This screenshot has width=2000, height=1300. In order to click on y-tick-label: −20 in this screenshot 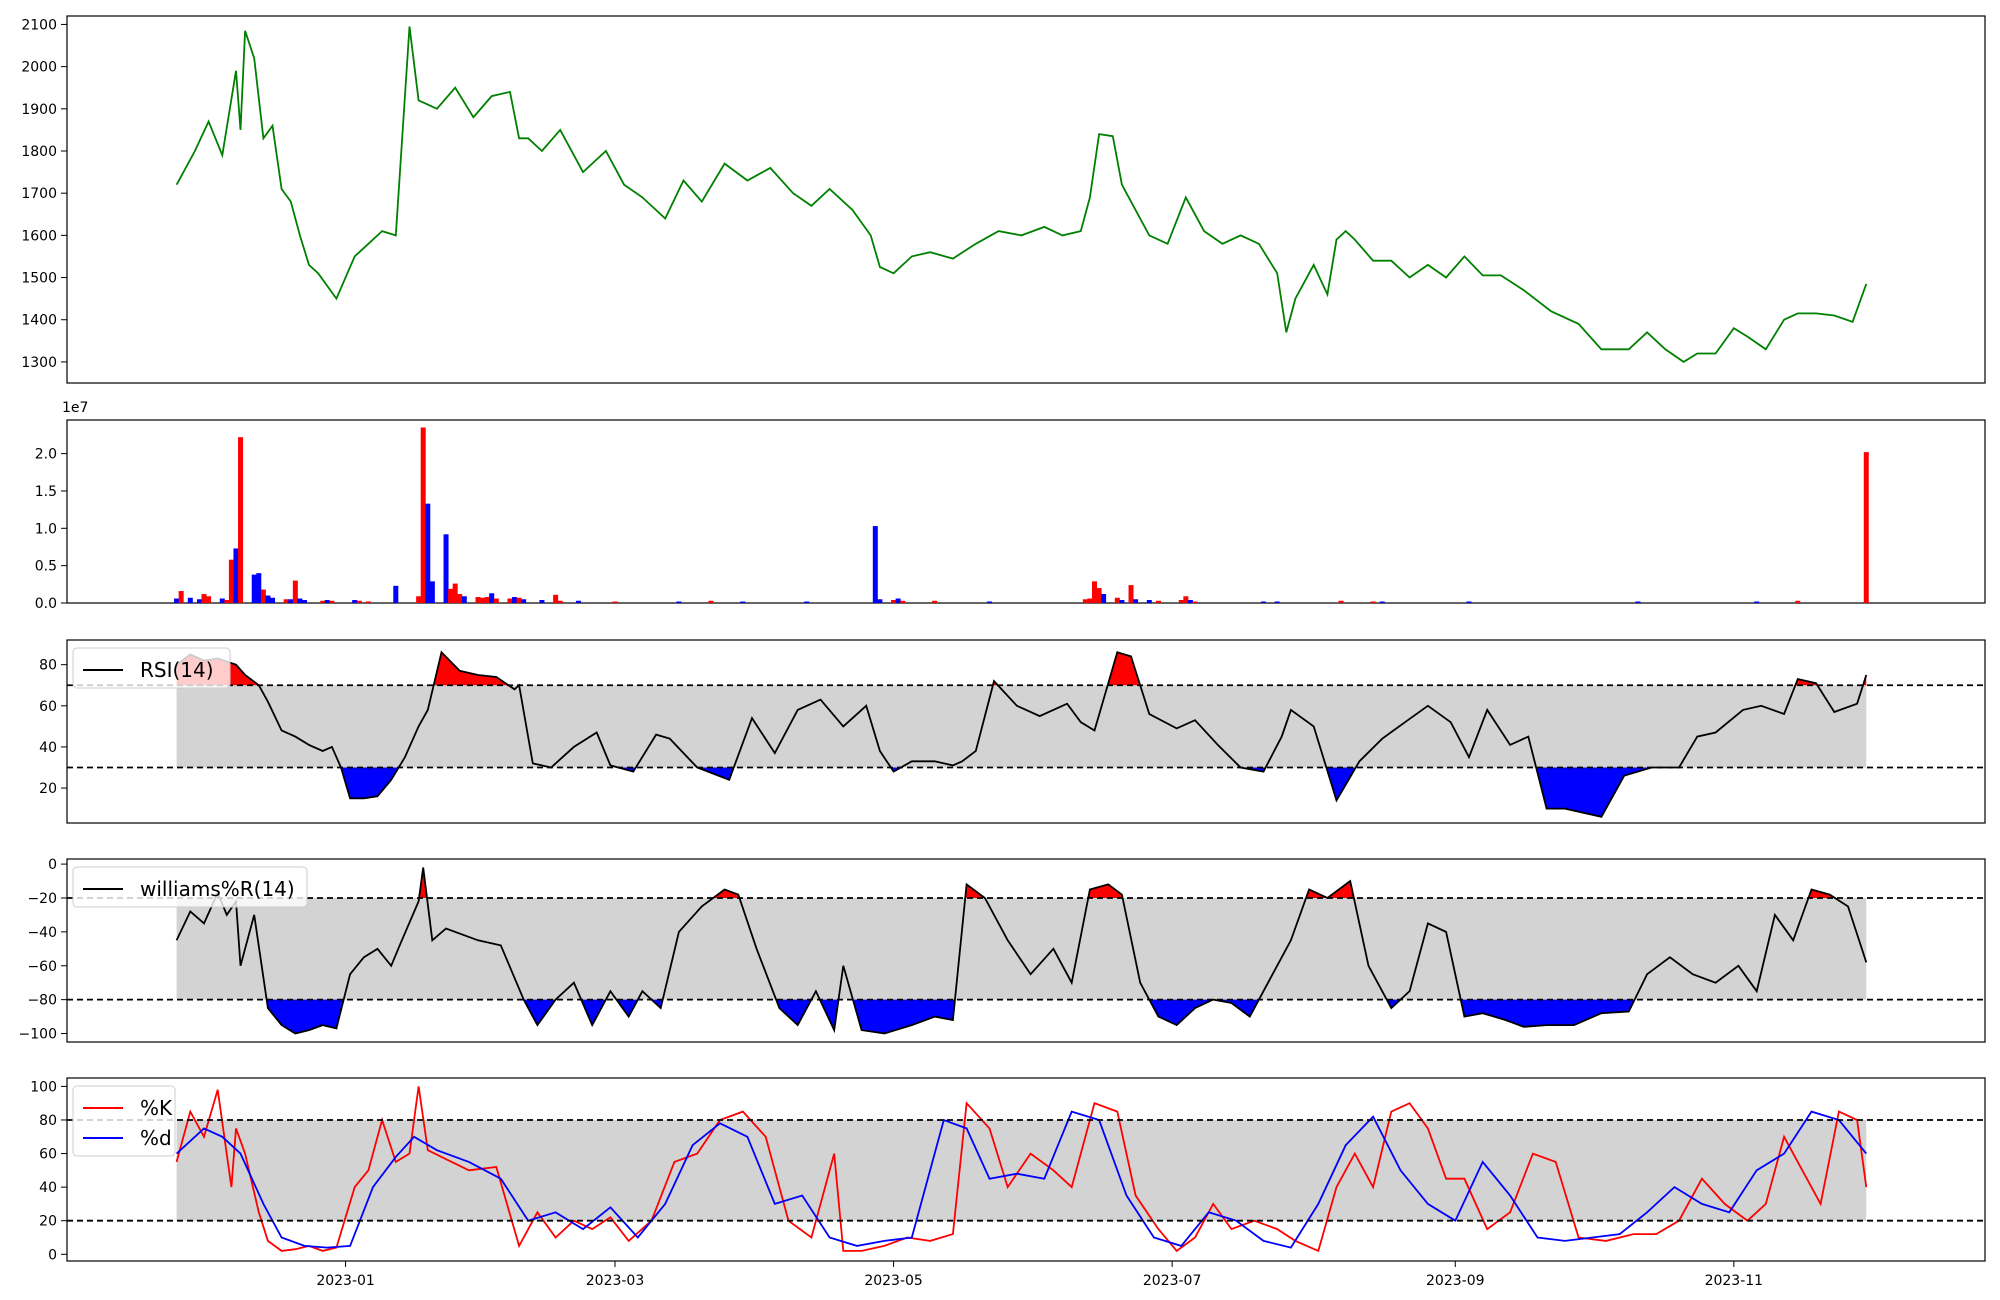, I will do `click(42, 899)`.